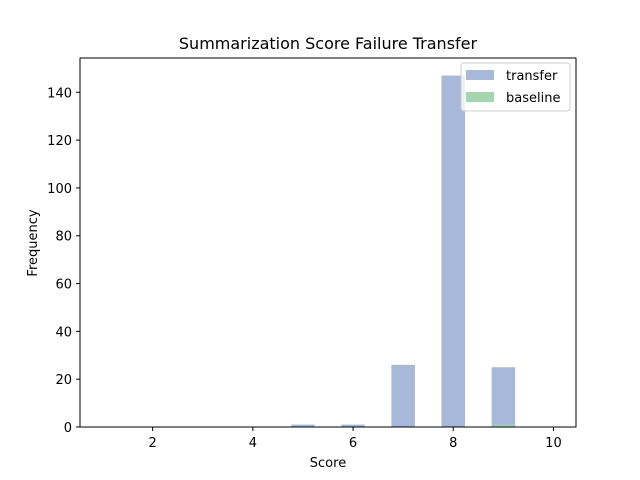 This screenshot has height=480, width=640. What do you see at coordinates (353, 443) in the screenshot?
I see `x-tick-label: 6` at bounding box center [353, 443].